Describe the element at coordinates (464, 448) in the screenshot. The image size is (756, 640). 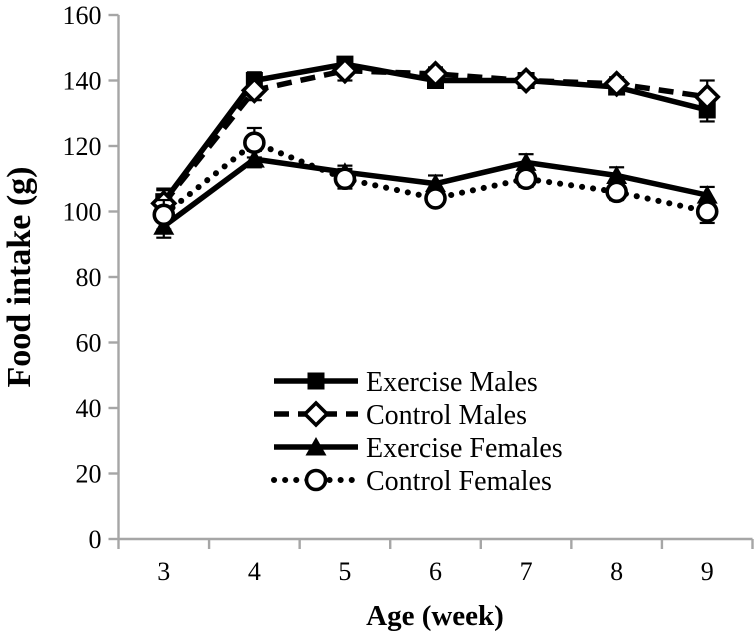
I see `legend-label: Exercise Females` at that location.